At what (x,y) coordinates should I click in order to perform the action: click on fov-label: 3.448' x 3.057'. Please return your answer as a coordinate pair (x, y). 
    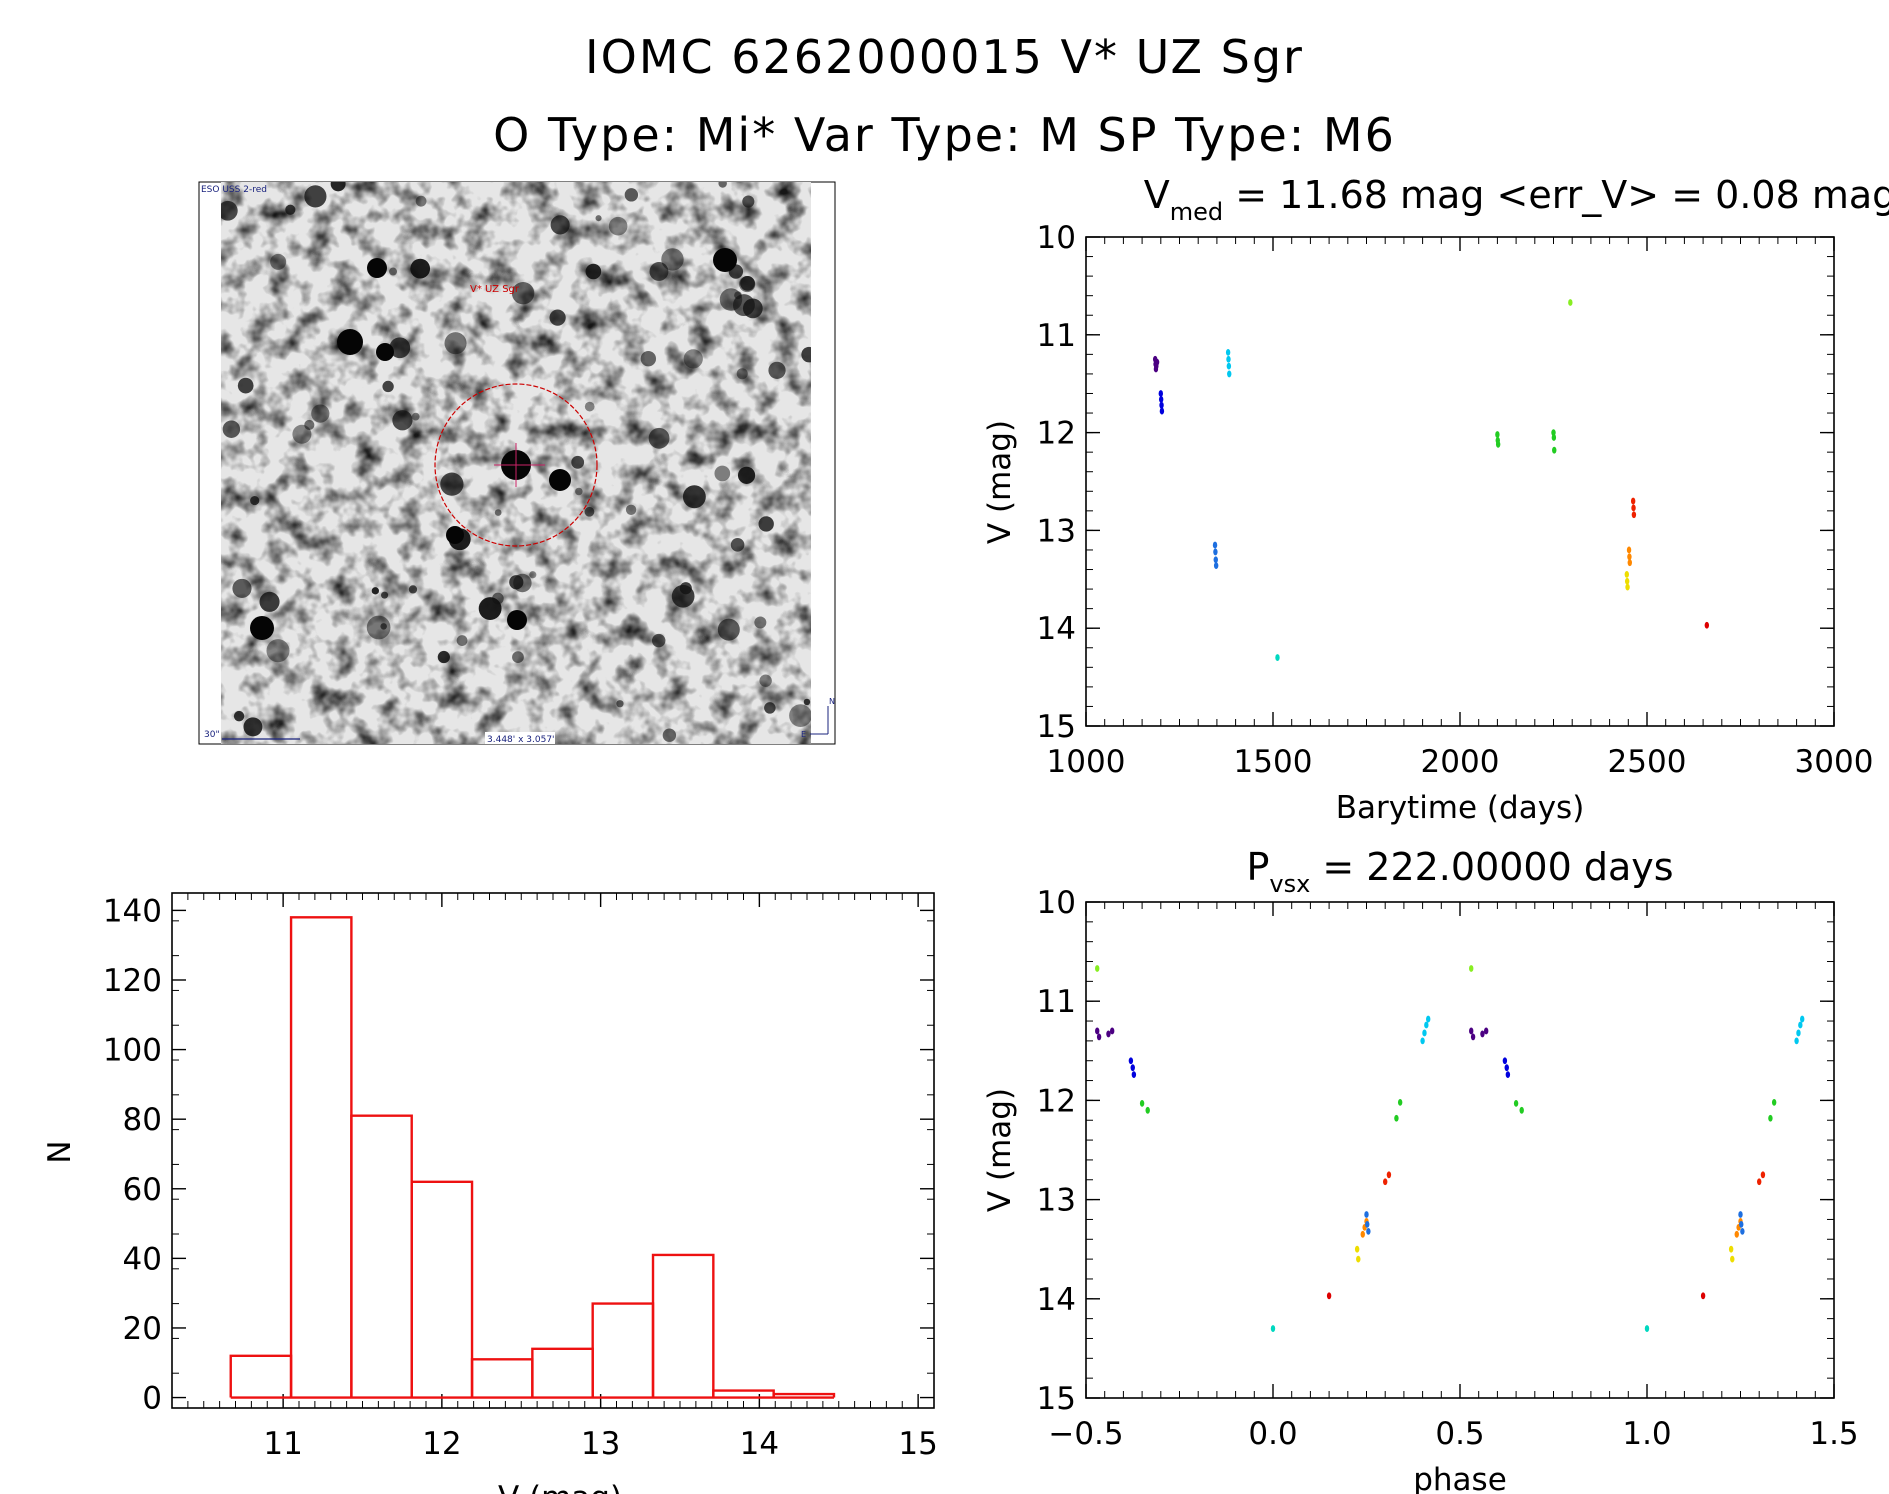
    Looking at the image, I should click on (521, 740).